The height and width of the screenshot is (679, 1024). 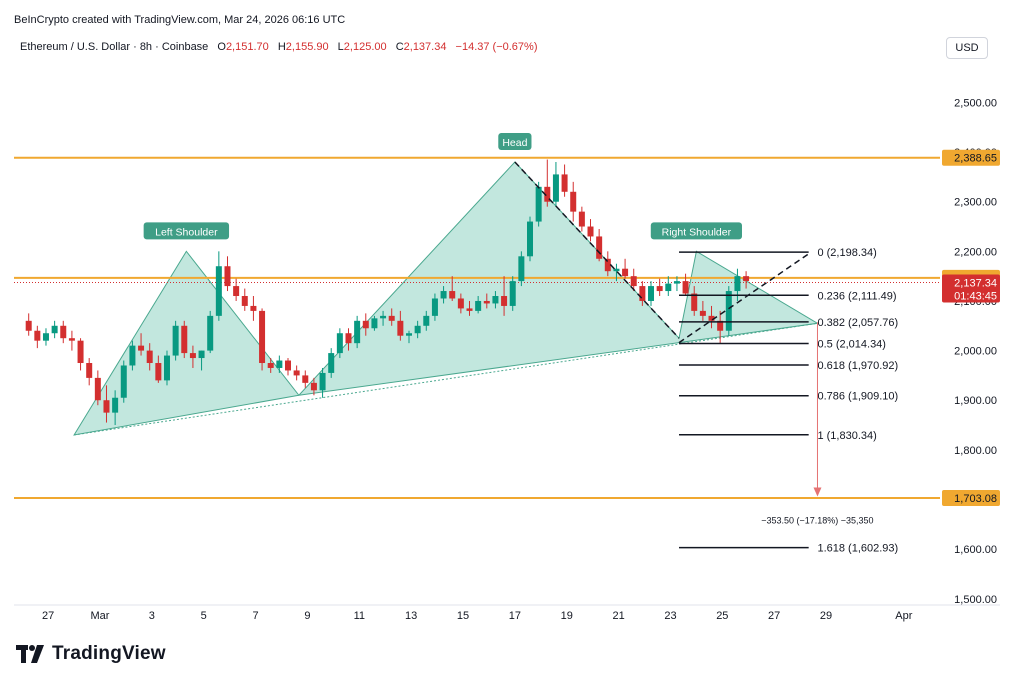 What do you see at coordinates (618, 616) in the screenshot?
I see `date-tick-label: 21` at bounding box center [618, 616].